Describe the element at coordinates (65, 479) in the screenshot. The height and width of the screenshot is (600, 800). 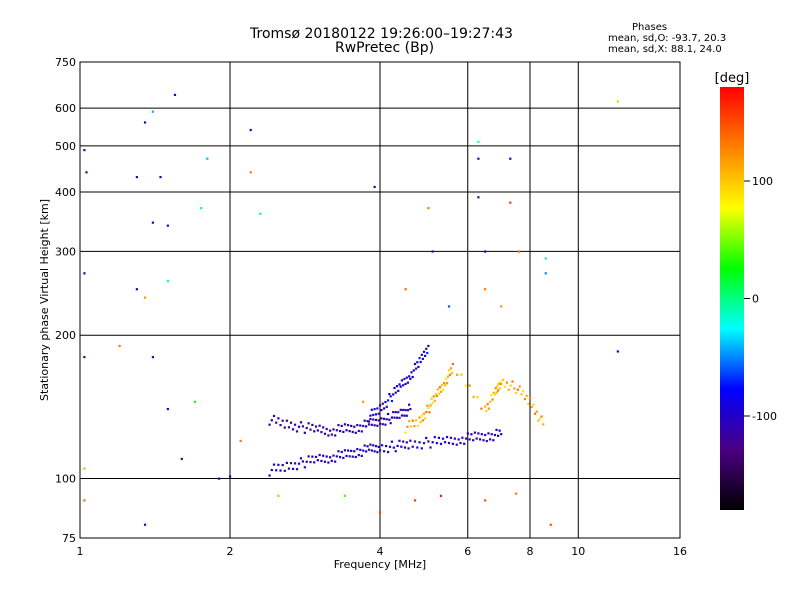
I see `y-tick-label: 100` at that location.